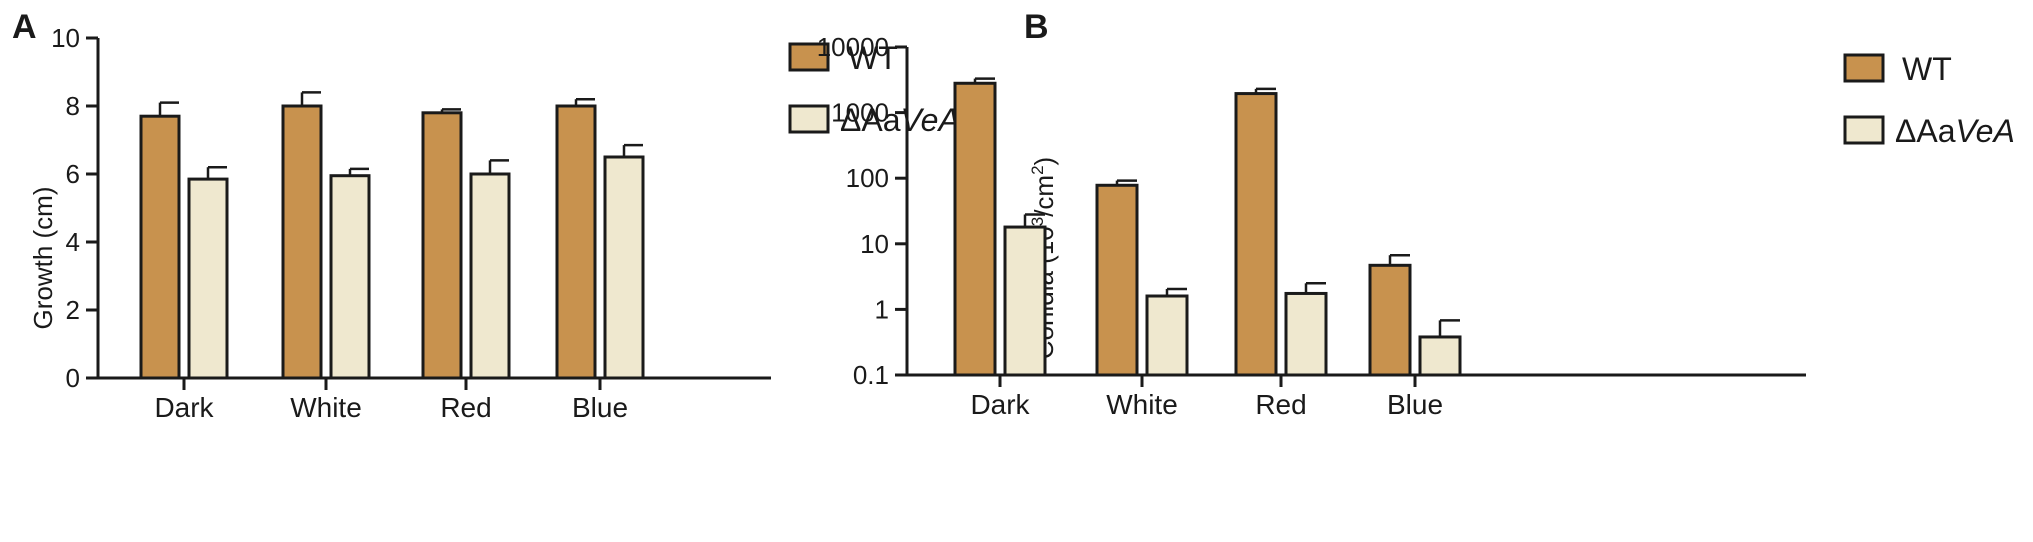 This screenshot has width=2033, height=542. I want to click on panel-b-legend: WT ΔAaVeA, so click(1929, 100).